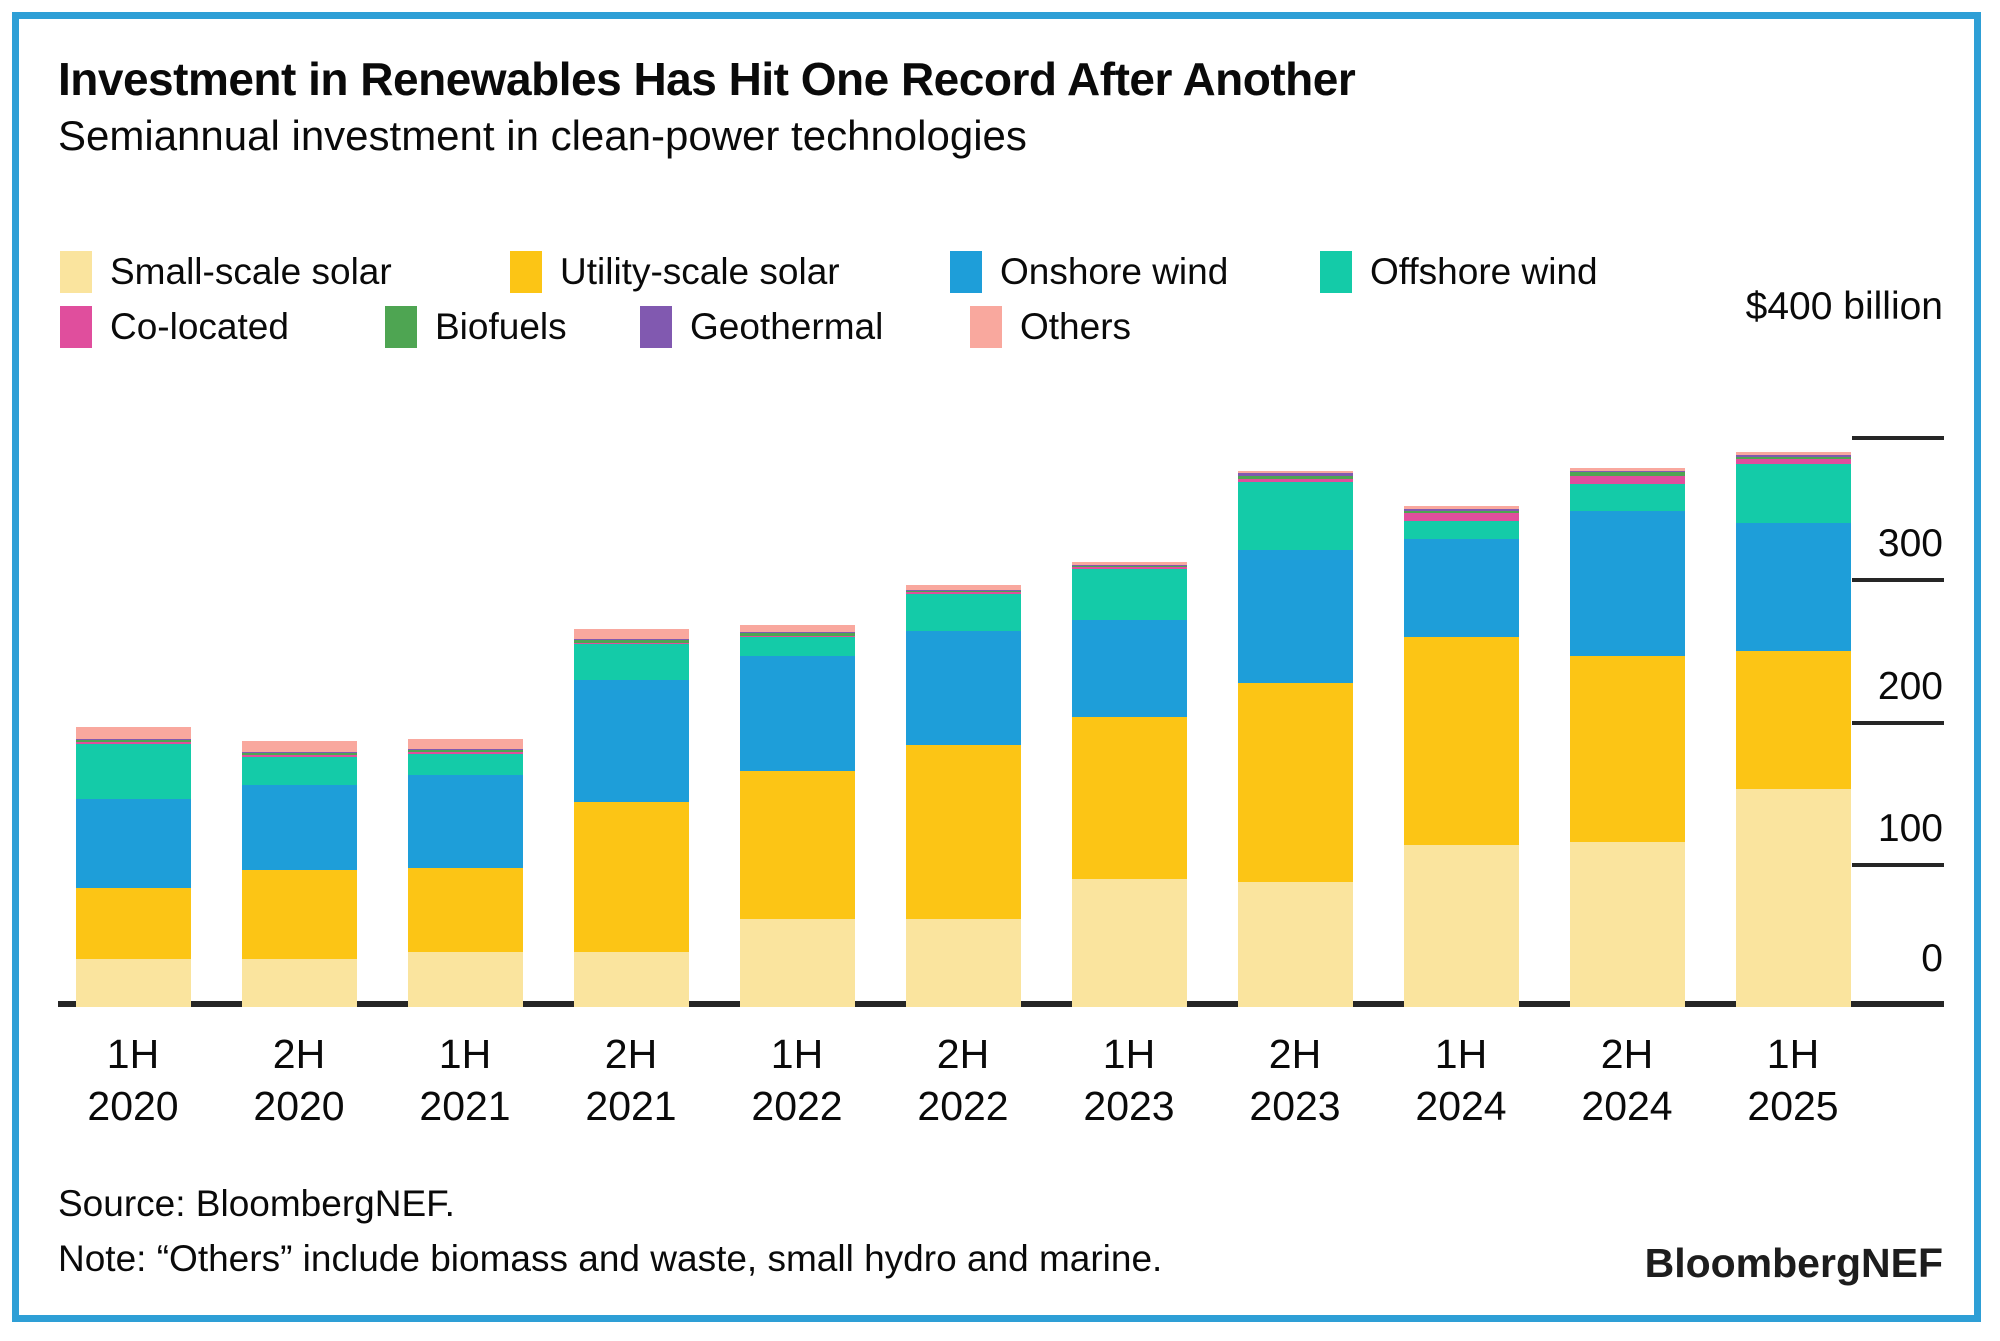 Image resolution: width=2000 pixels, height=1341 pixels. What do you see at coordinates (465, 1106) in the screenshot?
I see `x-label-year: 2021` at bounding box center [465, 1106].